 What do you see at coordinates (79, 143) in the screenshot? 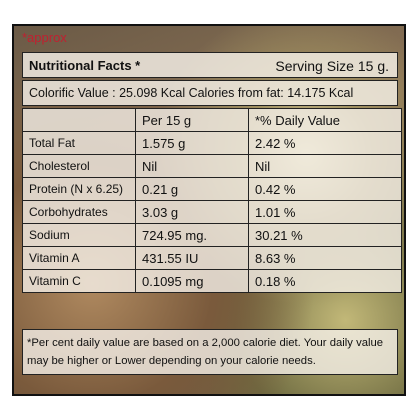
I see `nutrient-name: Total Fat` at bounding box center [79, 143].